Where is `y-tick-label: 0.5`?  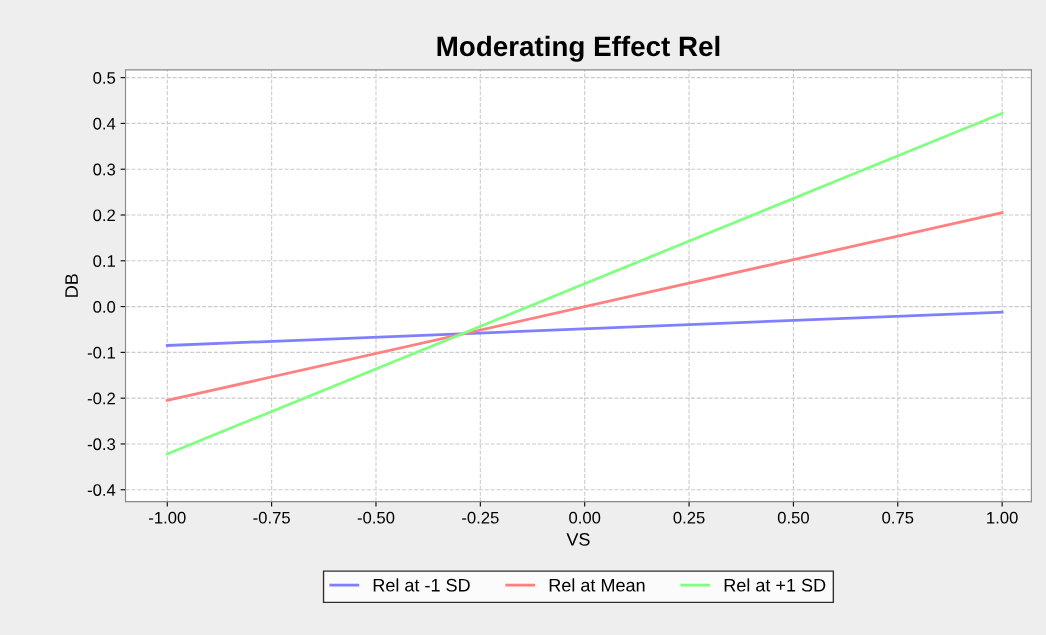 y-tick-label: 0.5 is located at coordinates (104, 78).